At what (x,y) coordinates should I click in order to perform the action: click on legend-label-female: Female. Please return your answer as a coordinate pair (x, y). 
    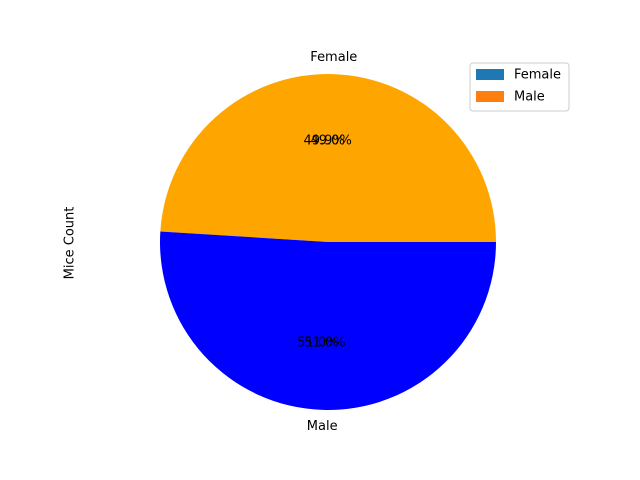
    Looking at the image, I should click on (537, 75).